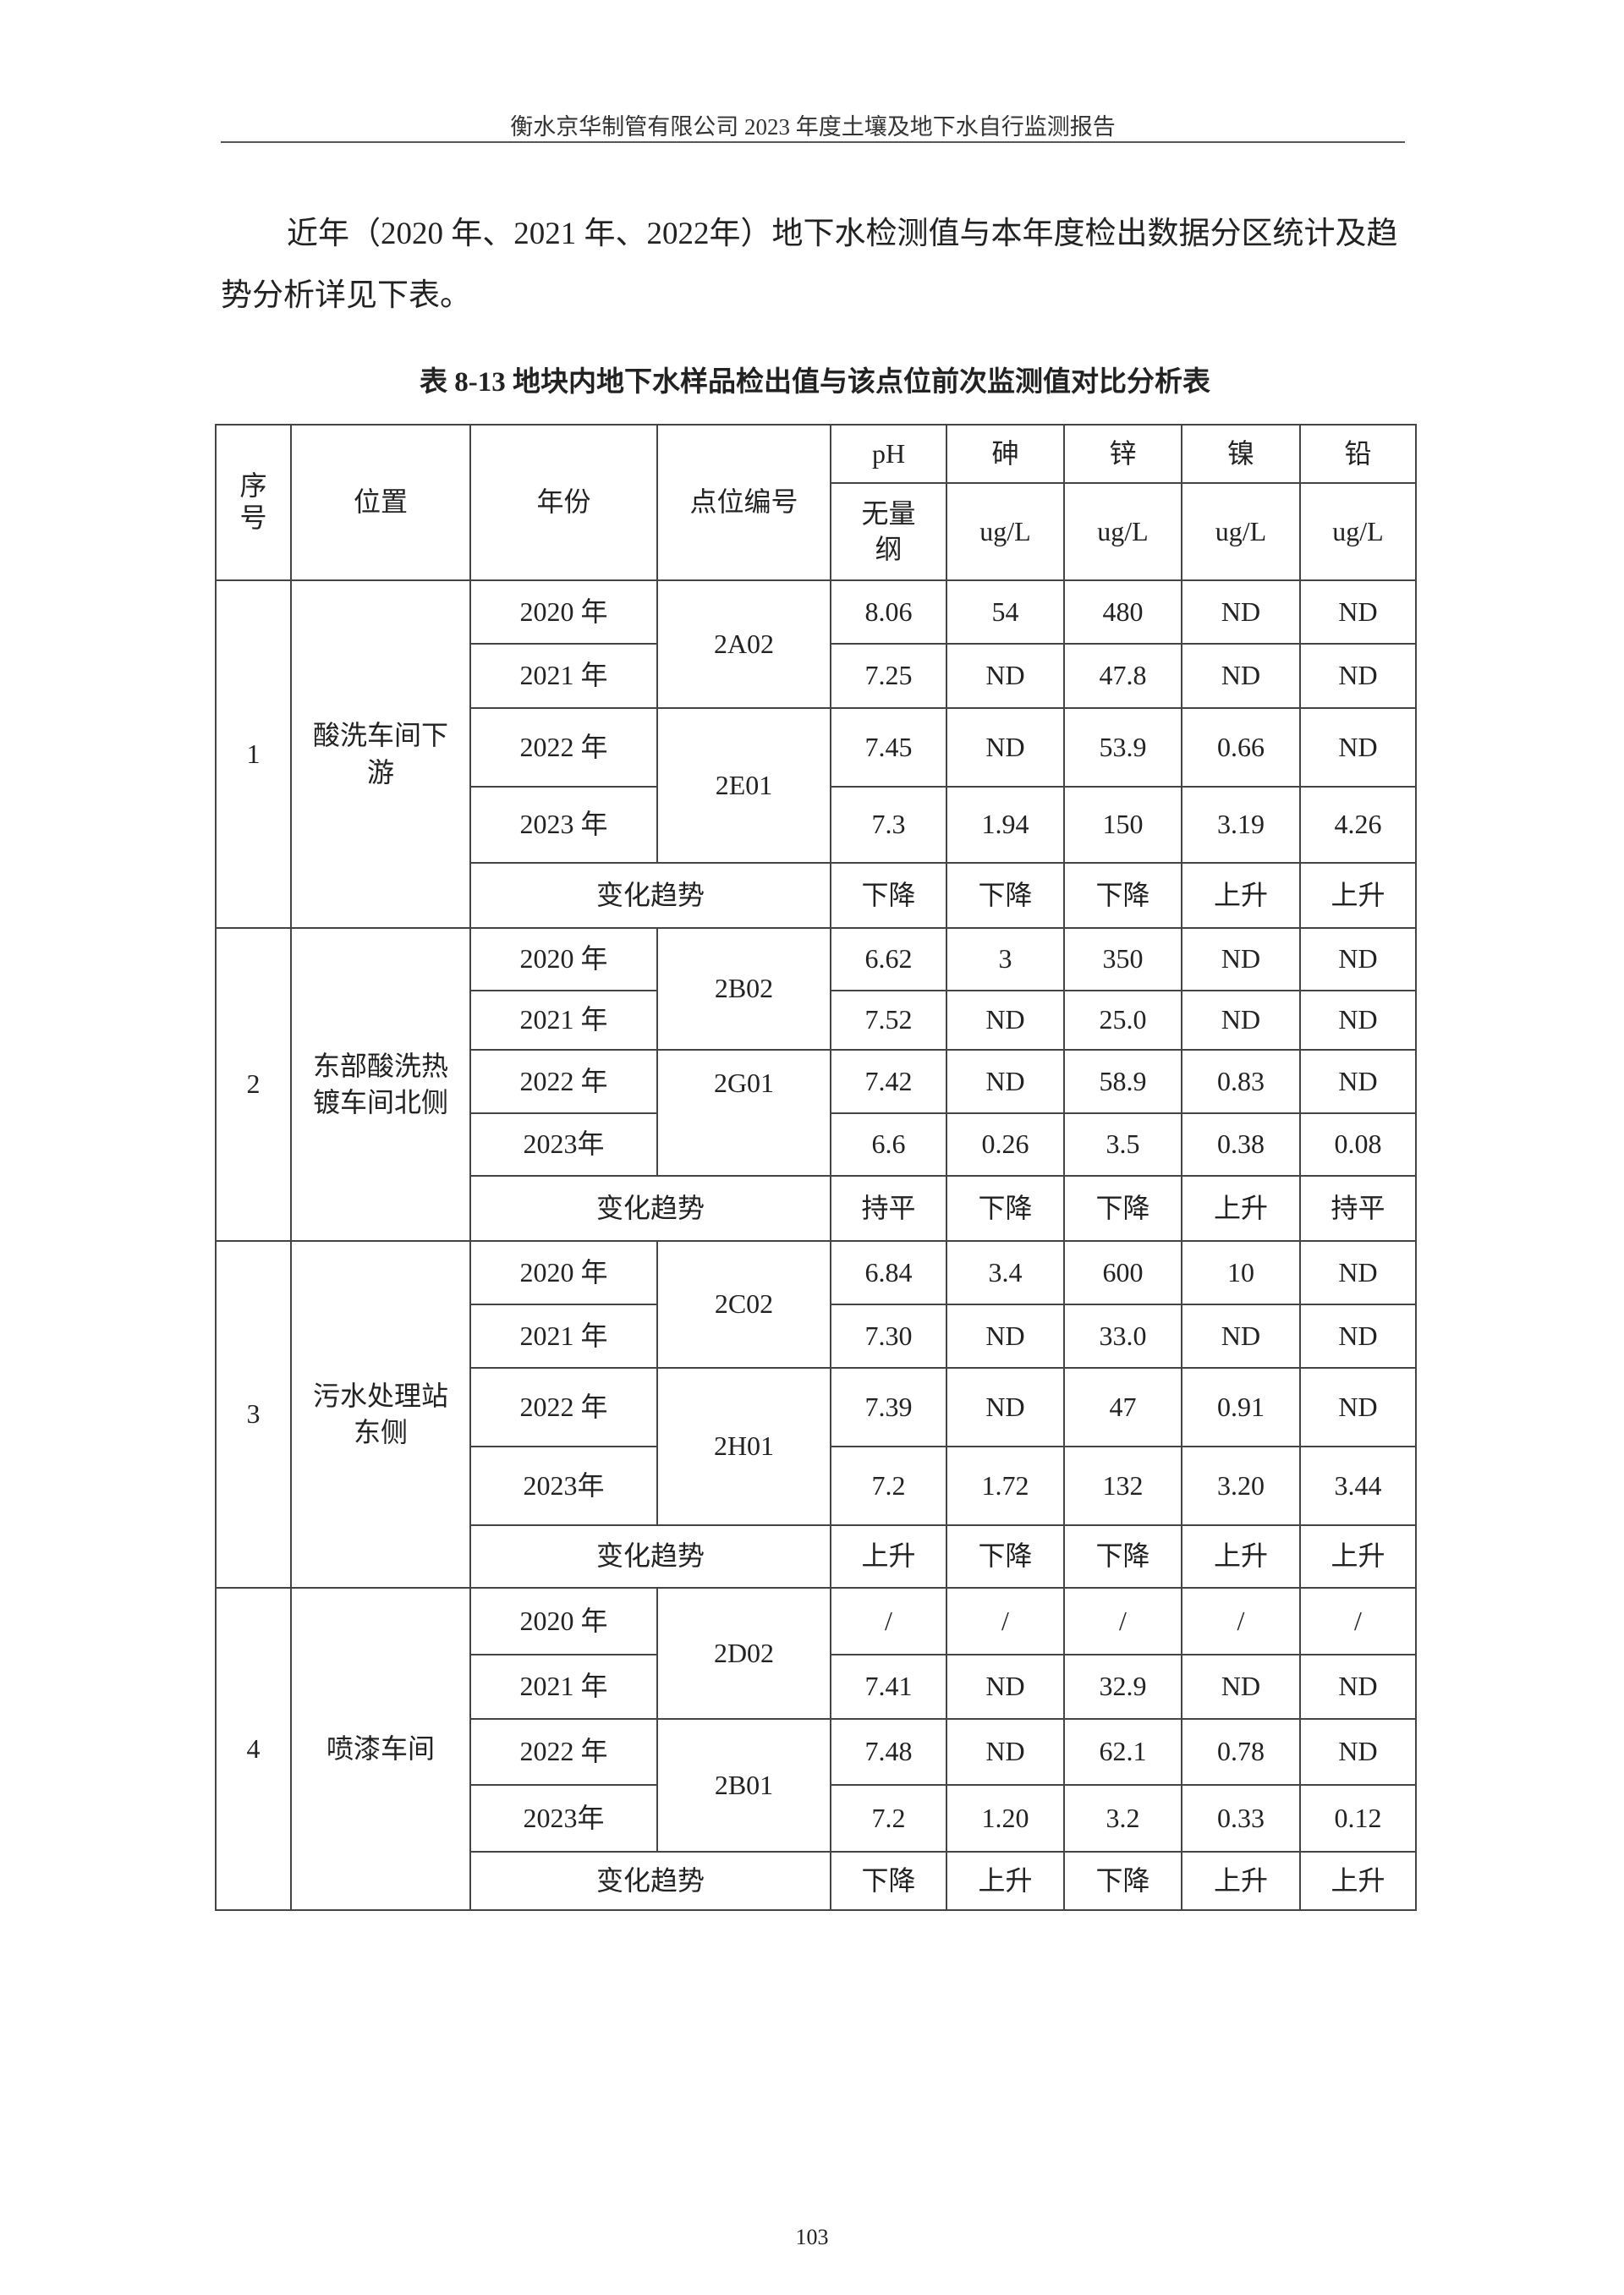 This screenshot has height=2295, width=1624. Describe the element at coordinates (1123, 959) in the screenshot. I see `value-zinc: 350` at that location.